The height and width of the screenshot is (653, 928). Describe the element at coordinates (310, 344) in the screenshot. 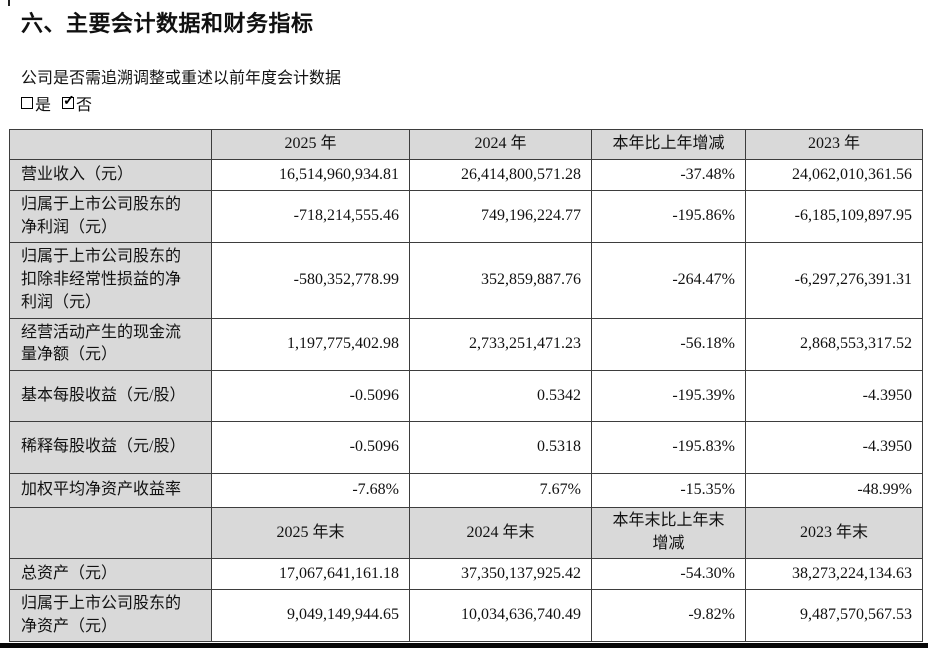

I see `metric-value-cell: 1,197,775,402.98` at that location.